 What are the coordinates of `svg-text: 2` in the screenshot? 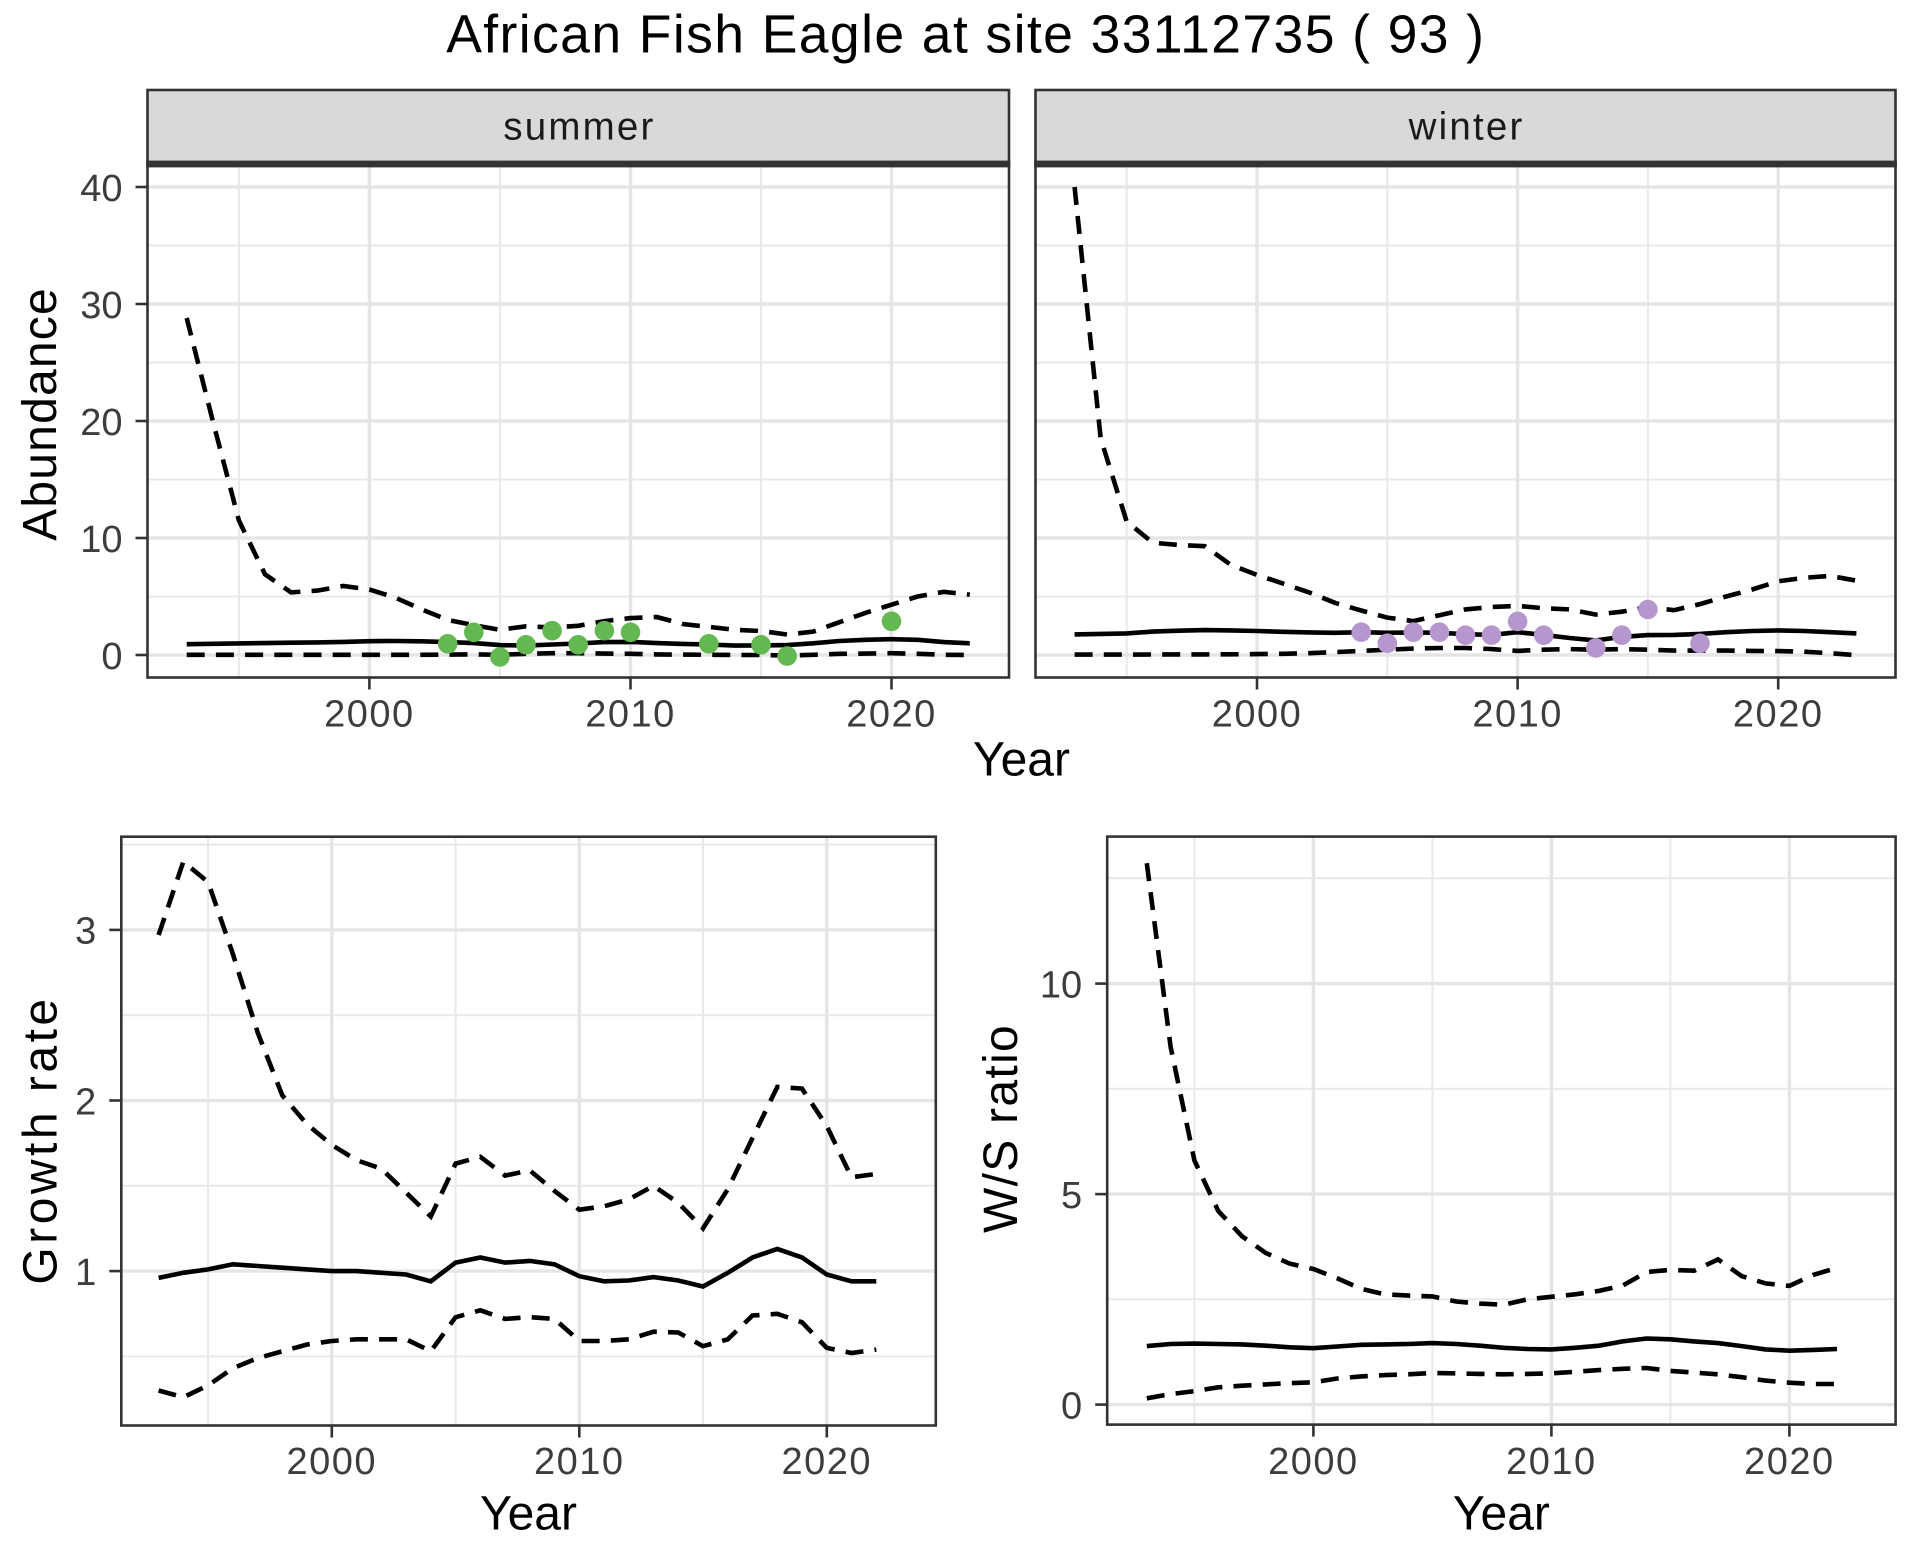 It's located at (85, 1102).